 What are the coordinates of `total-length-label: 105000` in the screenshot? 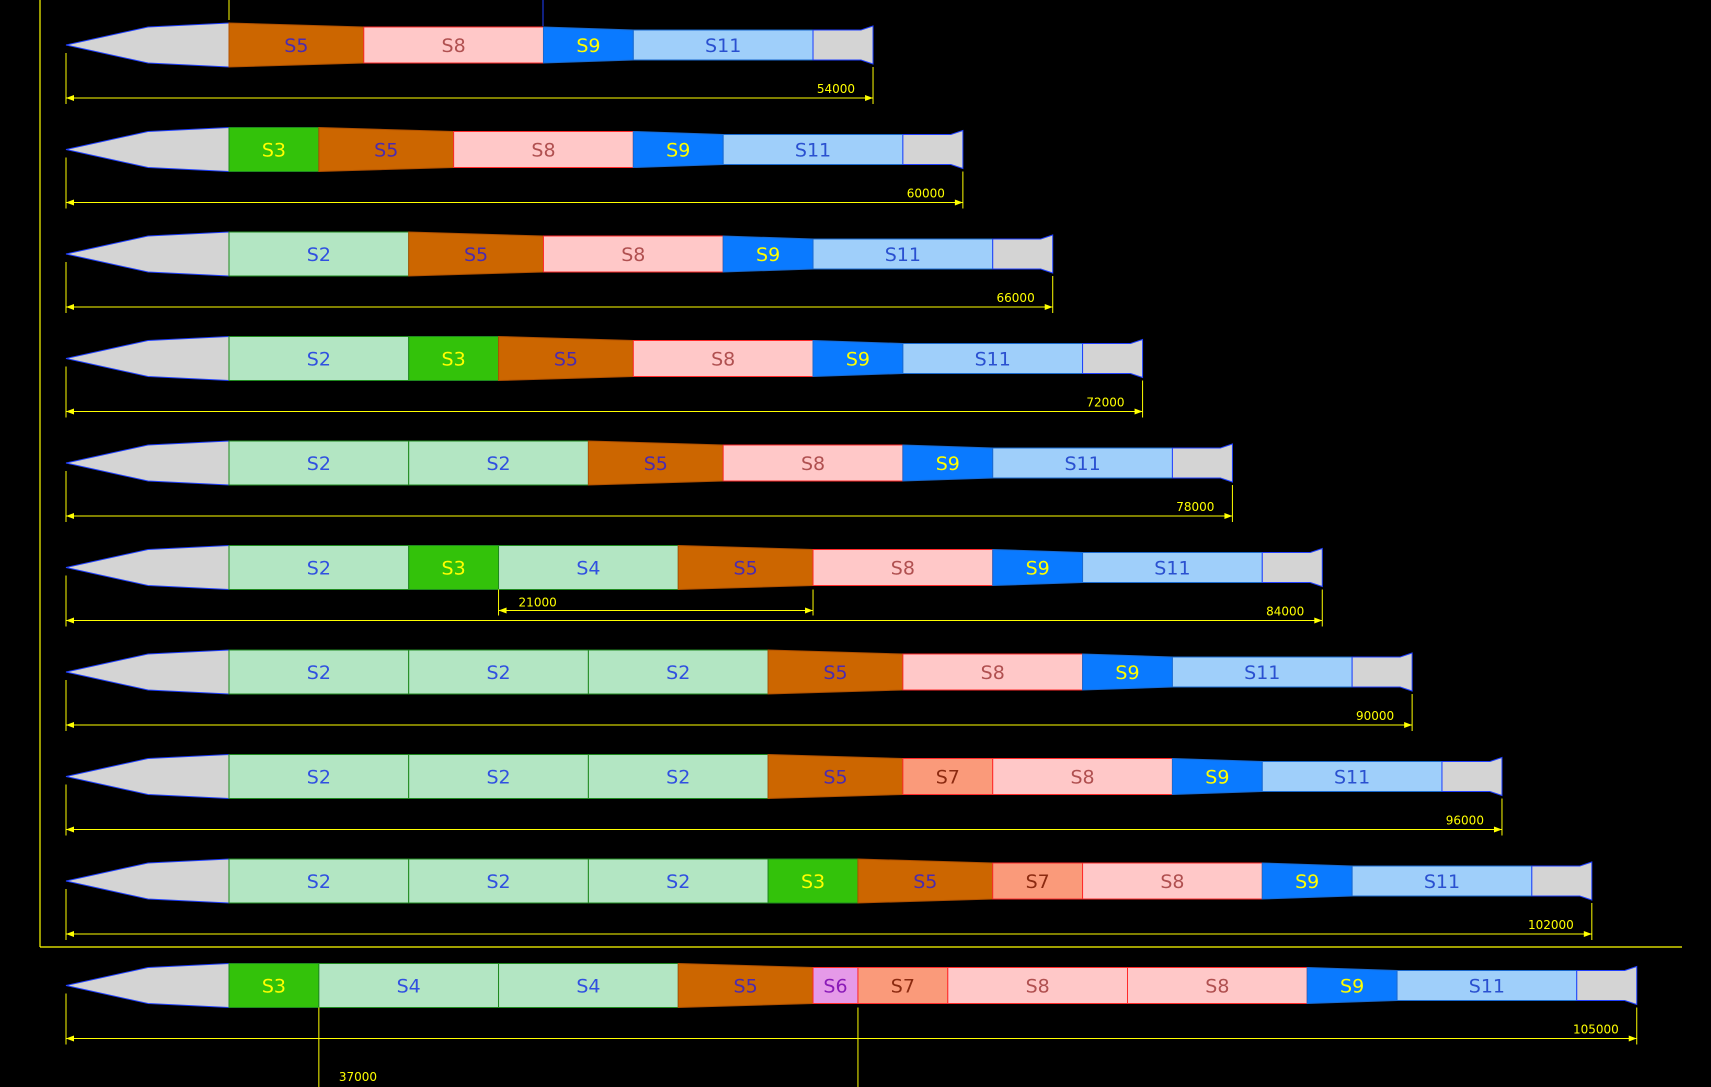 It's located at (1596, 1030).